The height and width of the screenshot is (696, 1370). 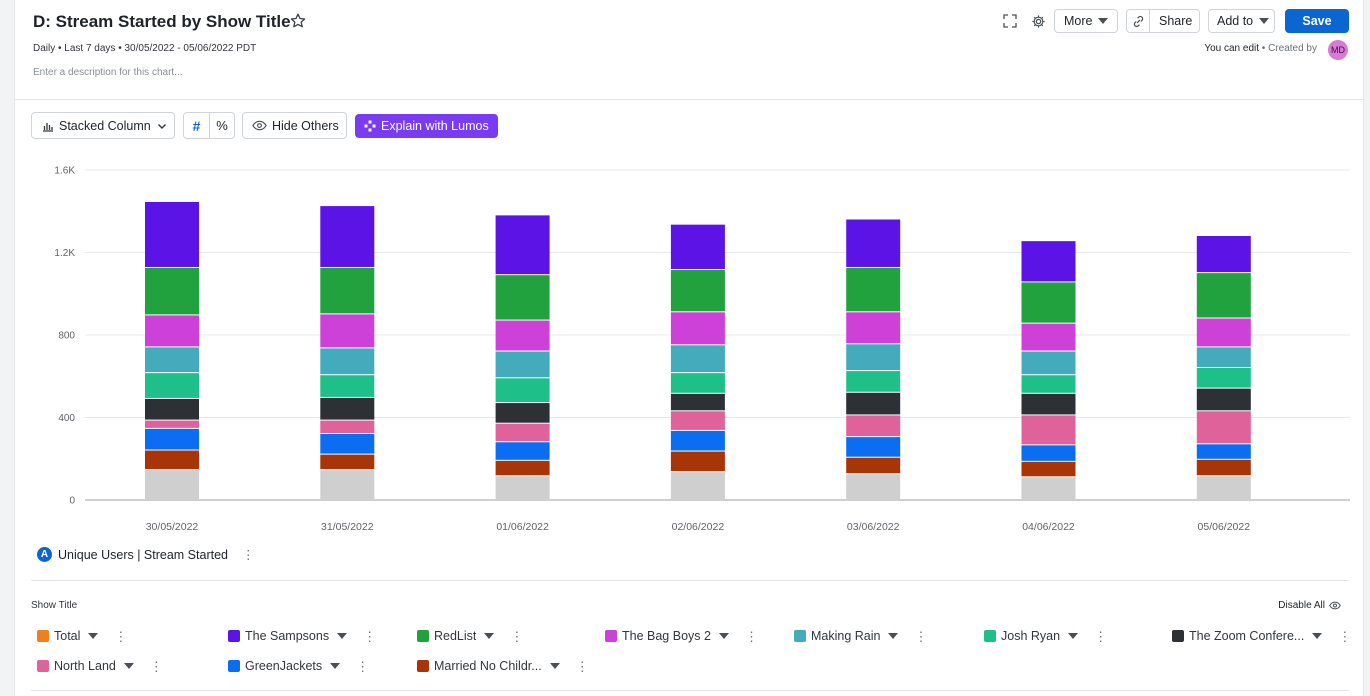 What do you see at coordinates (860, 636) in the screenshot?
I see `legend-item: Making Rain ⋮` at bounding box center [860, 636].